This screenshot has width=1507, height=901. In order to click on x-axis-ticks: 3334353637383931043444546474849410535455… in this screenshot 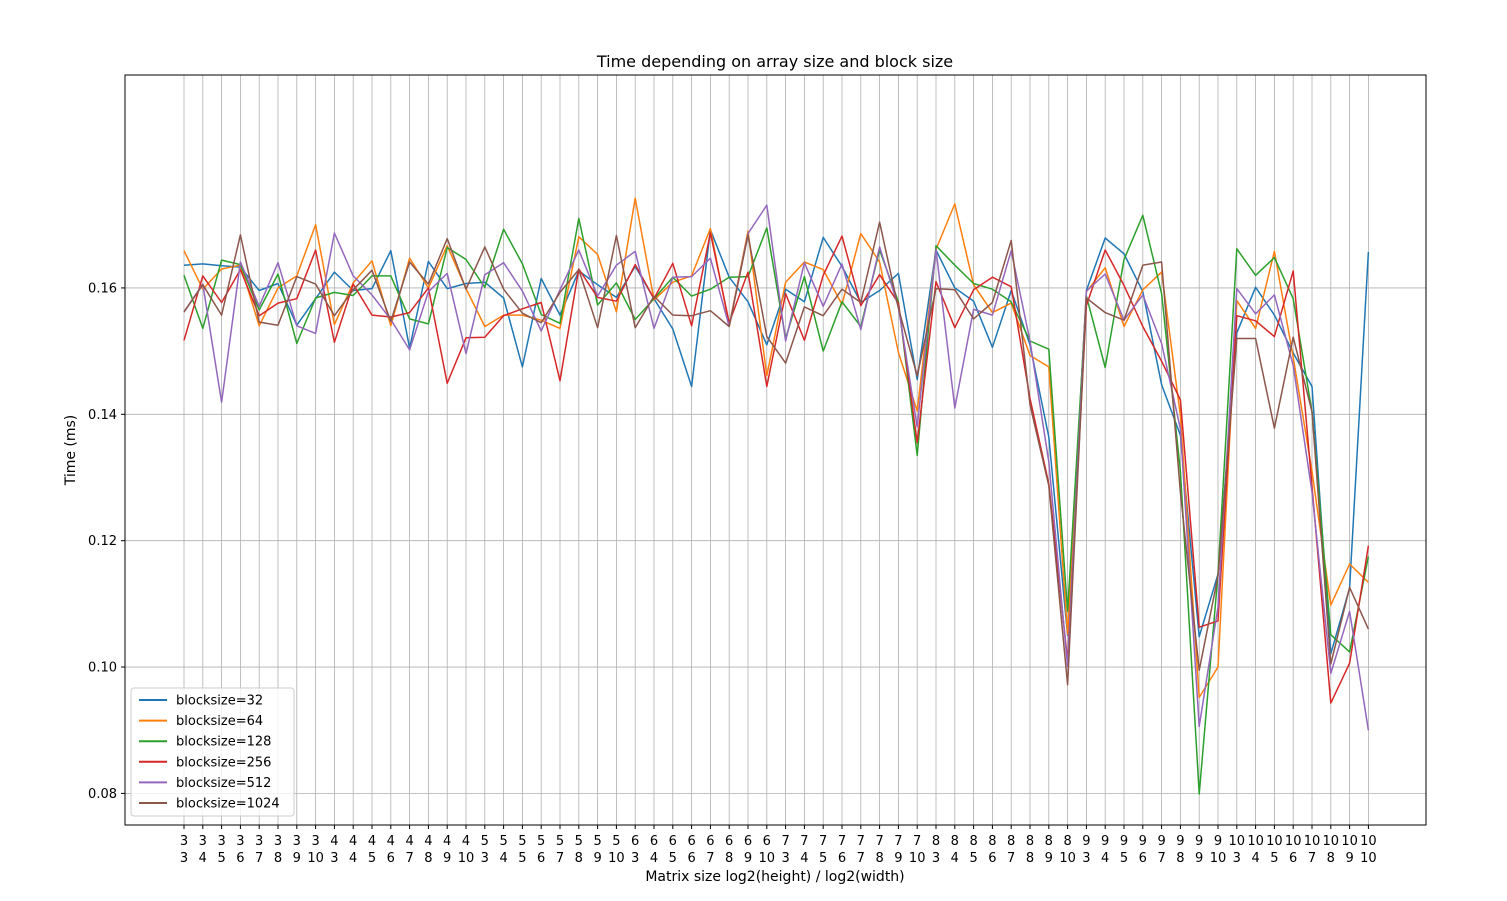, I will do `click(778, 845)`.